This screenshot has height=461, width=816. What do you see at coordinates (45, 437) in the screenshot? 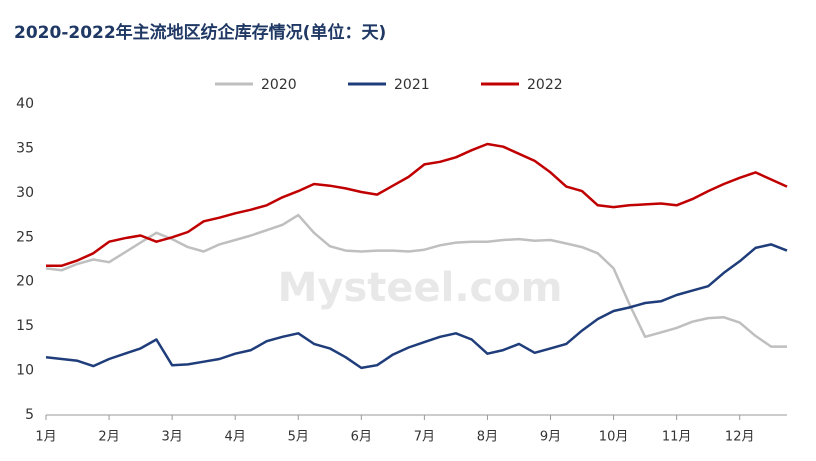
I see `x-tick-label: 1月` at bounding box center [45, 437].